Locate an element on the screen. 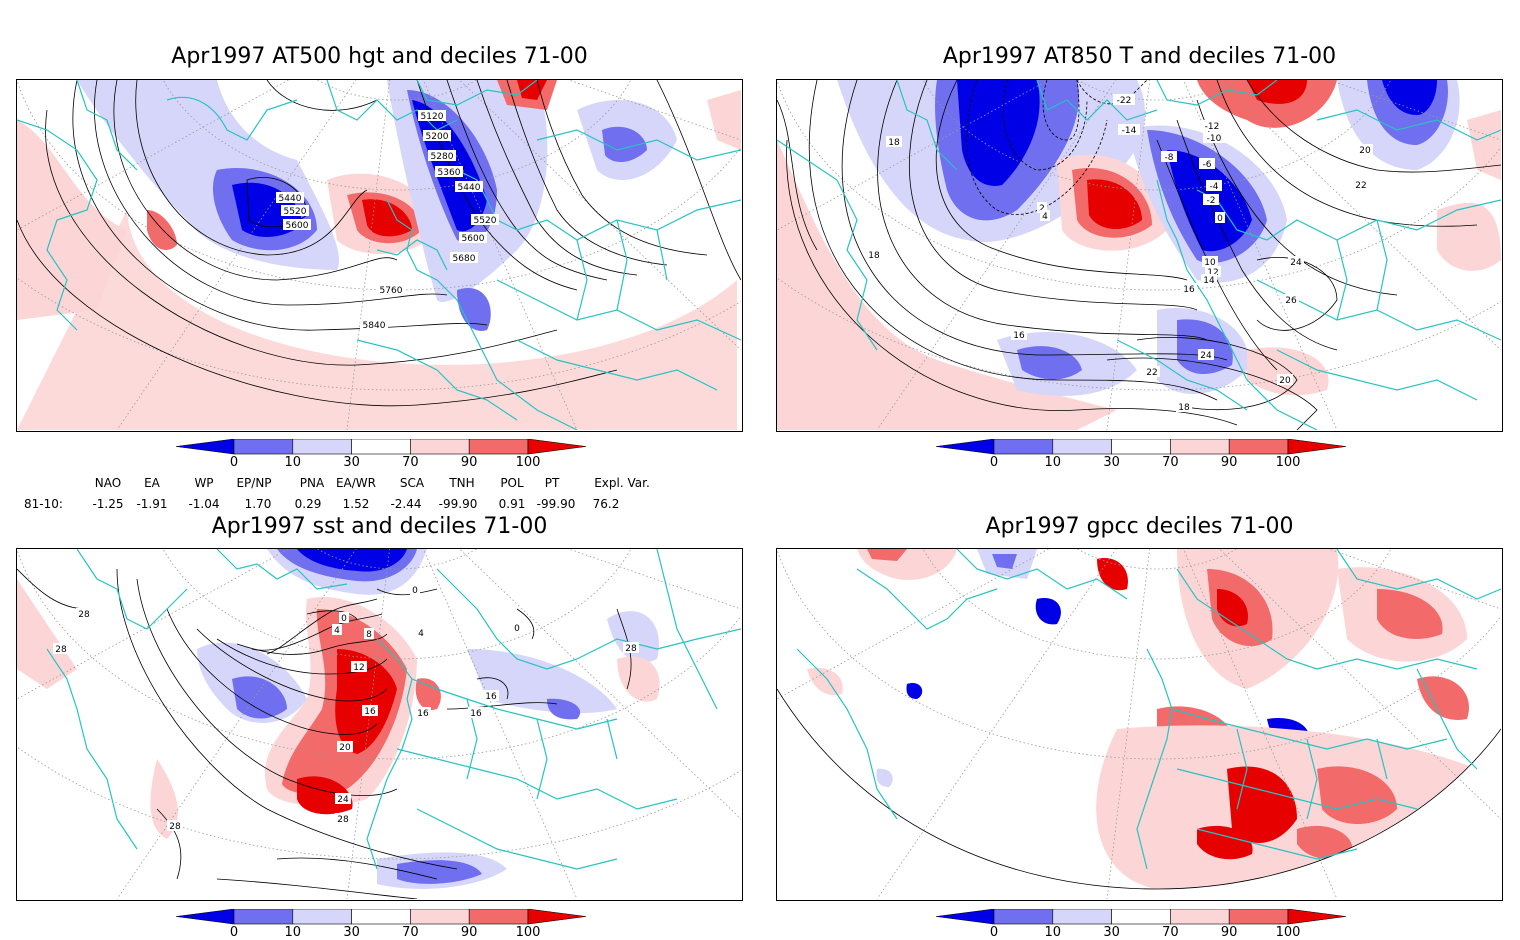 This screenshot has height=940, width=1520. index-header: PNA is located at coordinates (312, 483).